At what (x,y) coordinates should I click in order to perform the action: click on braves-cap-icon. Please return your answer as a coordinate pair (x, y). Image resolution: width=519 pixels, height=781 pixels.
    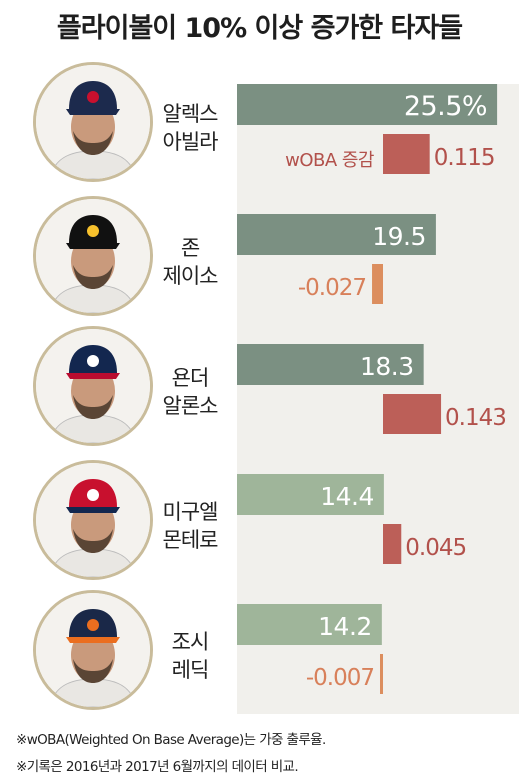
    Looking at the image, I should click on (93, 386).